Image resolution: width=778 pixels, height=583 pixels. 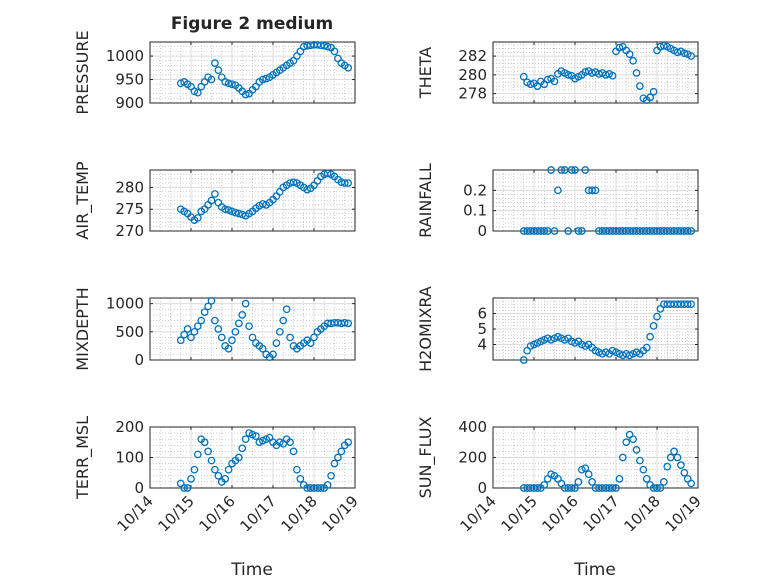 What do you see at coordinates (82, 328) in the screenshot?
I see `y-axis-label: MIXDEPTH` at bounding box center [82, 328].